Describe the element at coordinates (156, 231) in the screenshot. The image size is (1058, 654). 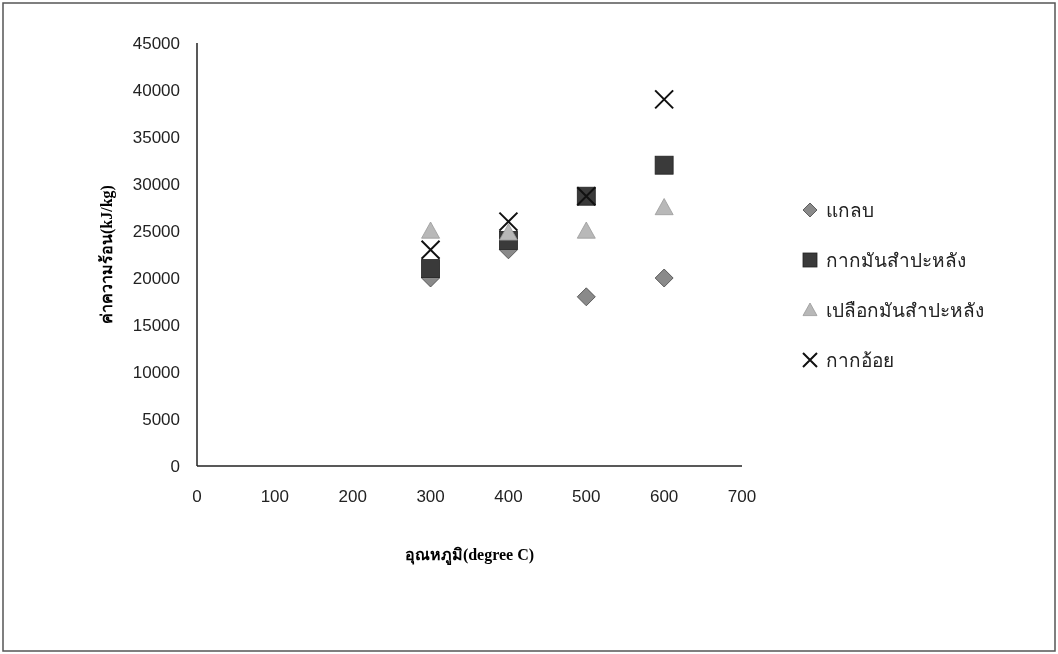
I see `y-tick-label: 25000` at that location.